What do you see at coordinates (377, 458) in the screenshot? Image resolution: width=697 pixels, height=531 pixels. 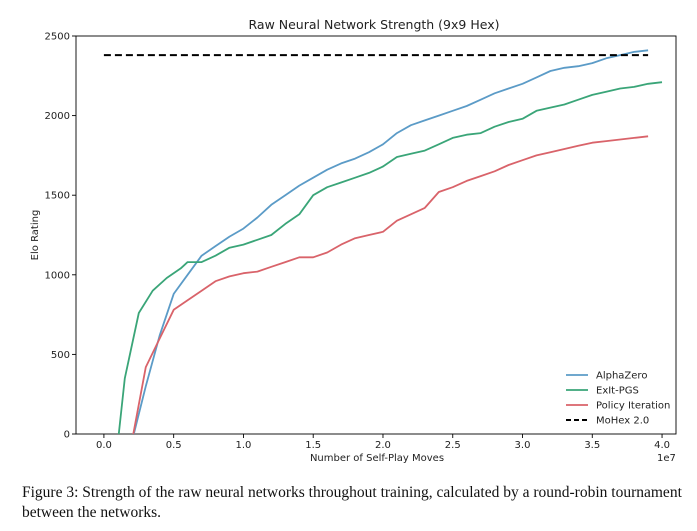 I see `x-axis-label: Number of Self-Play Moves` at bounding box center [377, 458].